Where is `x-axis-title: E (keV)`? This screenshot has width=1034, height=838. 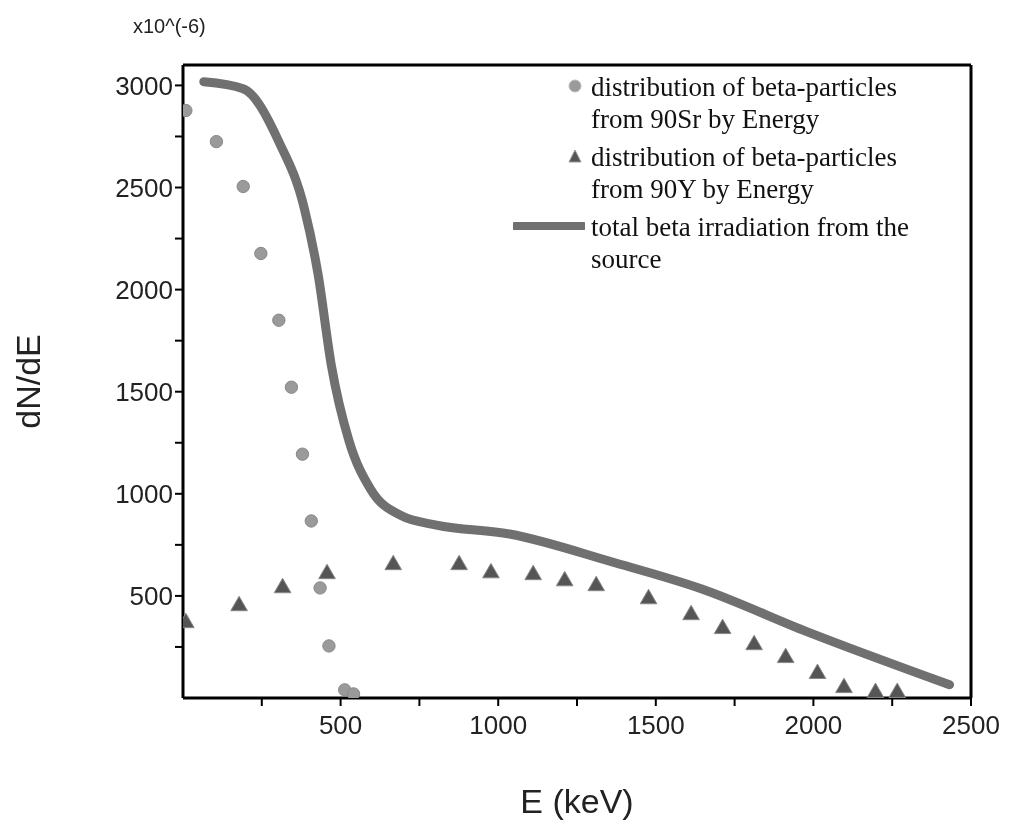 x-axis-title: E (keV) is located at coordinates (577, 801).